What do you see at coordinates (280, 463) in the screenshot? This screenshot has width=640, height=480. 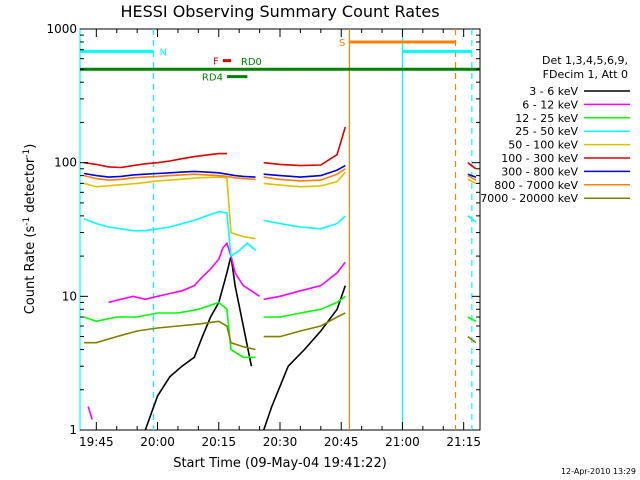 I see `x-axis-label: Start Time (09-May-04 19:41:22)` at bounding box center [280, 463].